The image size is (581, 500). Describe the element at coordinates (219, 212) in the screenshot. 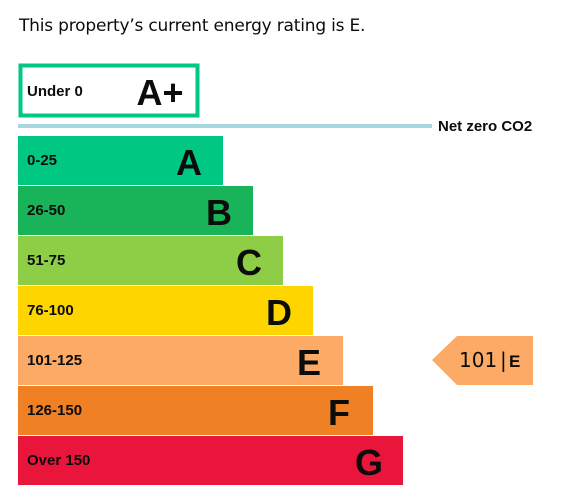

I see `band-b-letter: B` at that location.